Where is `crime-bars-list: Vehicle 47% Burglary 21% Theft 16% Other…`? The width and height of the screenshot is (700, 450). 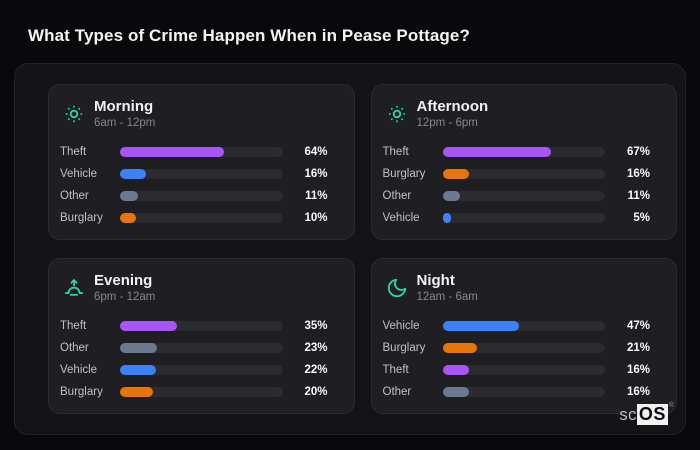
crime-bars-list: Vehicle 47% Burglary 21% Theft 16% Other… is located at coordinates (517, 359).